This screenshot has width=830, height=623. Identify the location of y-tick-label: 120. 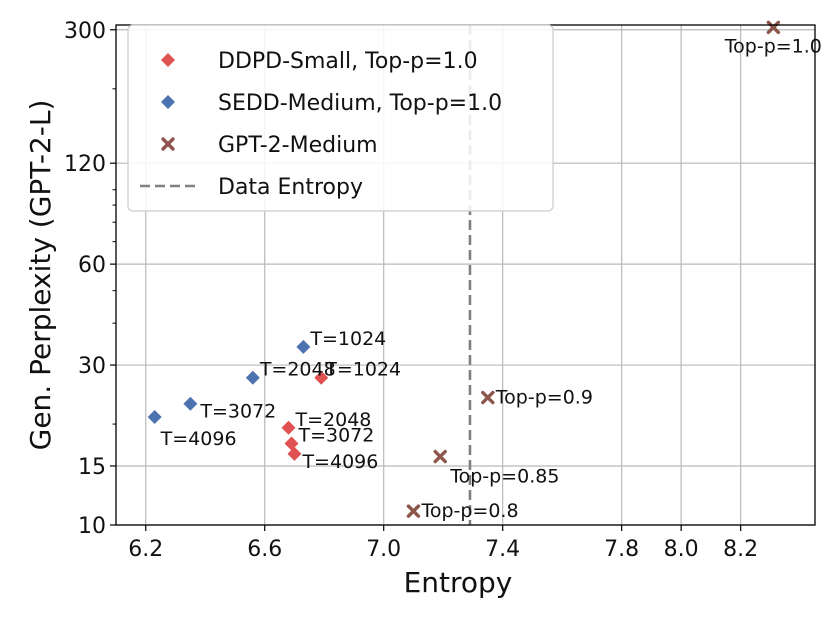
(85, 164).